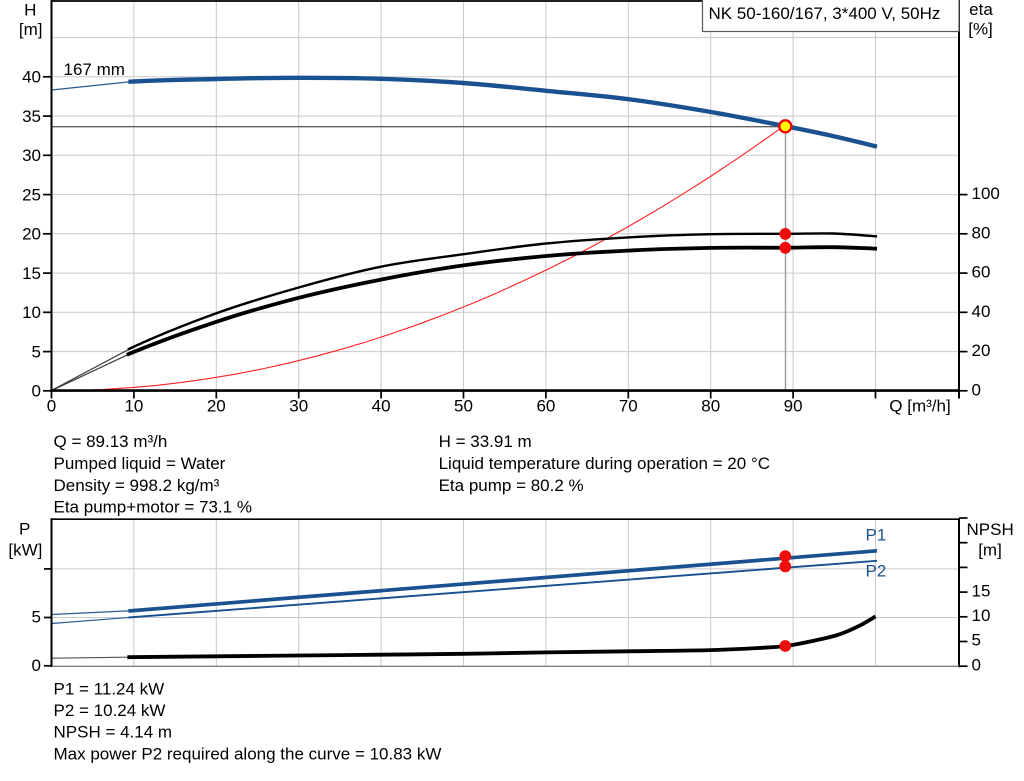 The image size is (1024, 781). Describe the element at coordinates (990, 529) in the screenshot. I see `svg-text: NPSH` at that location.